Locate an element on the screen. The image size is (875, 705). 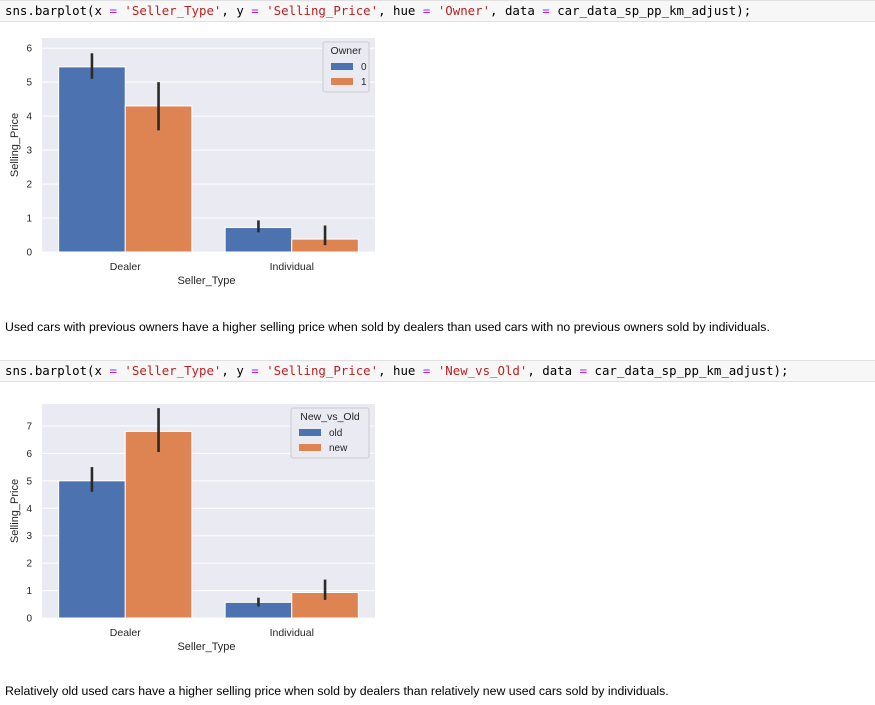
legend-title: New_vs_Old is located at coordinates (330, 417).